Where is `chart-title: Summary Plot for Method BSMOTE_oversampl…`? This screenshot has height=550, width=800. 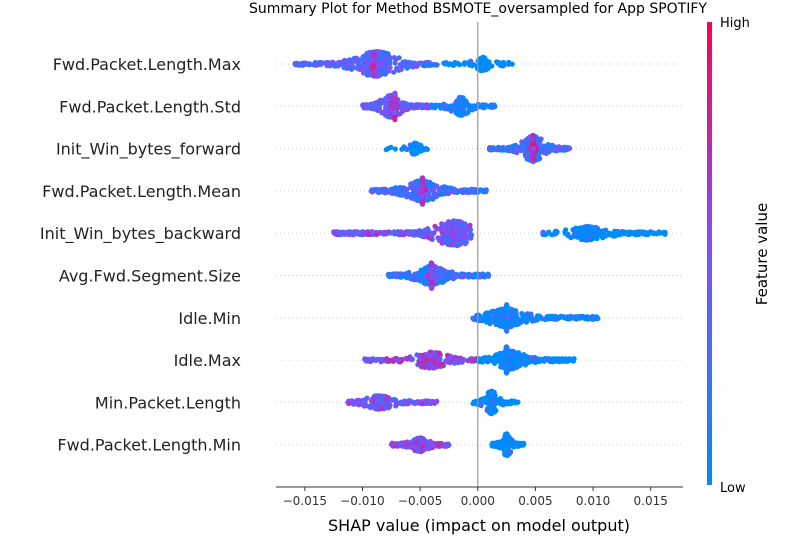
chart-title: Summary Plot for Method BSMOTE_oversampl… is located at coordinates (478, 9).